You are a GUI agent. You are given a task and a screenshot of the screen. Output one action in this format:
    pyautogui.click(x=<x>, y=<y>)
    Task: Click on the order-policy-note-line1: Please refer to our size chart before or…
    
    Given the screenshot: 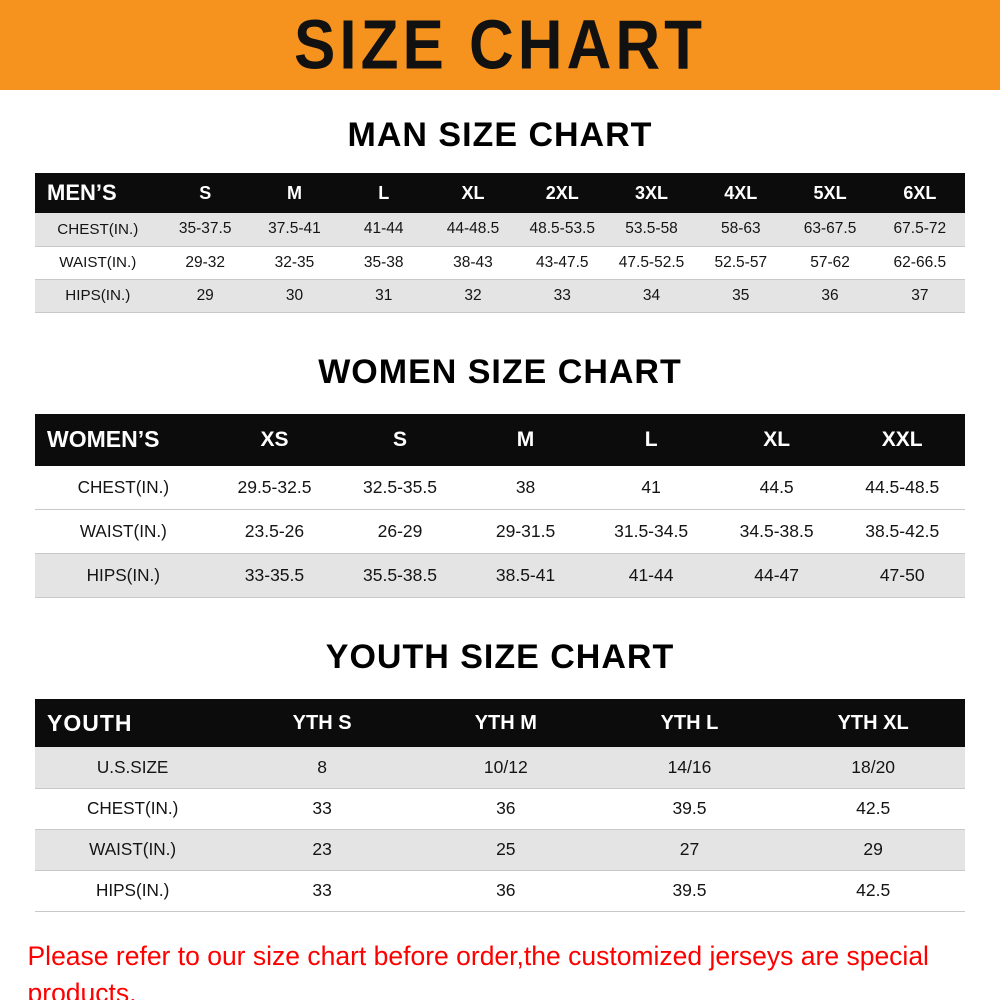 What is the action you would take?
    pyautogui.click(x=478, y=970)
    